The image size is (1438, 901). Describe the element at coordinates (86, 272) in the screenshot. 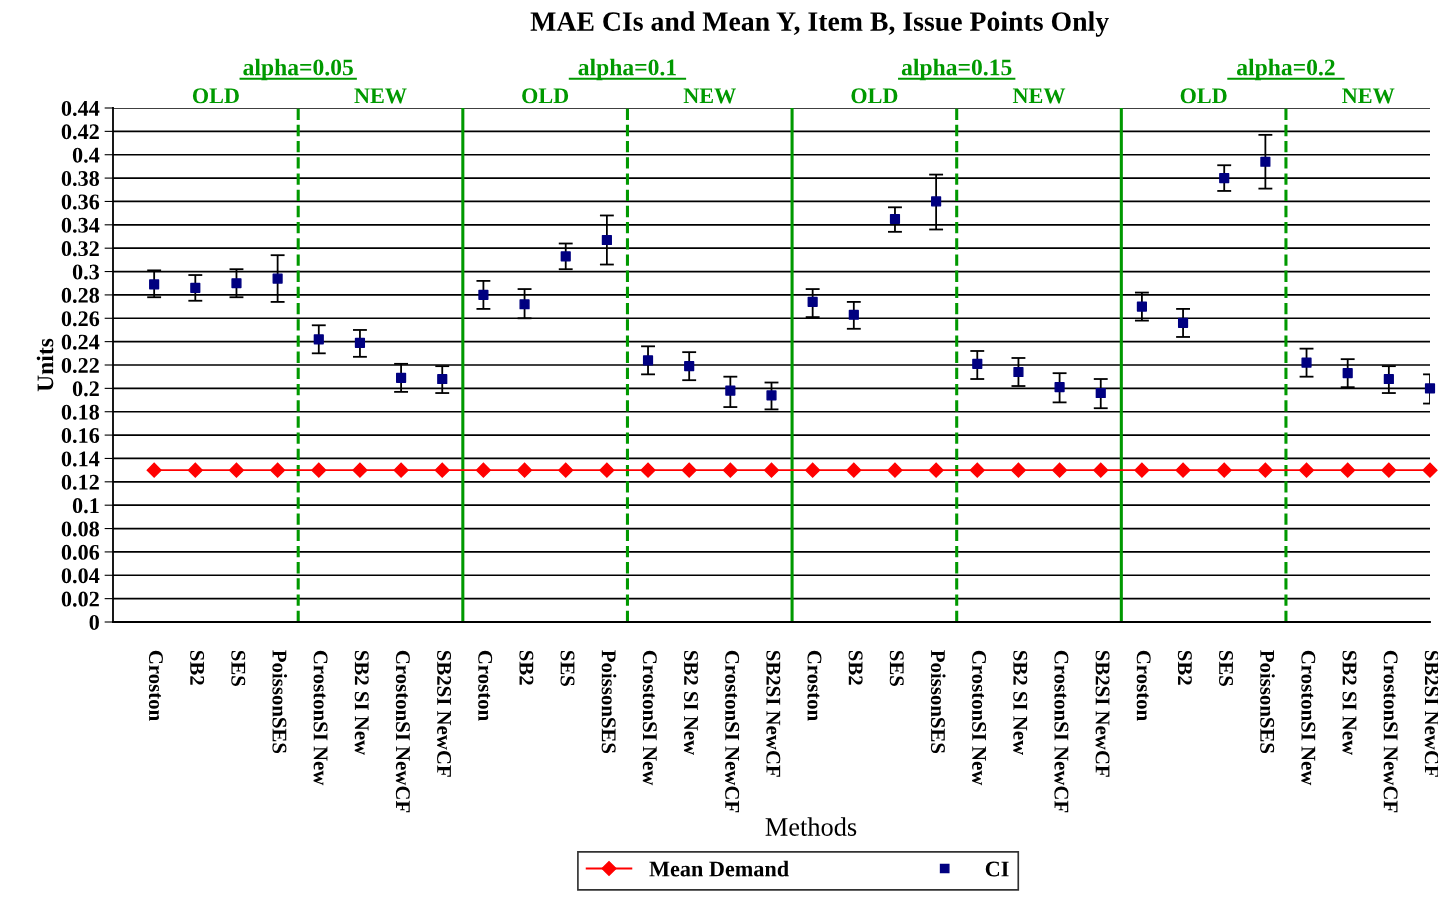

I see `y-tick-label: 0.3` at that location.